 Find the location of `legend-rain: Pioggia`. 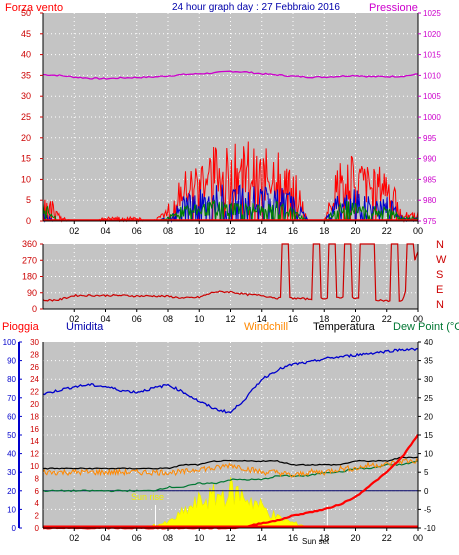

legend-rain: Pioggia is located at coordinates (21, 327).